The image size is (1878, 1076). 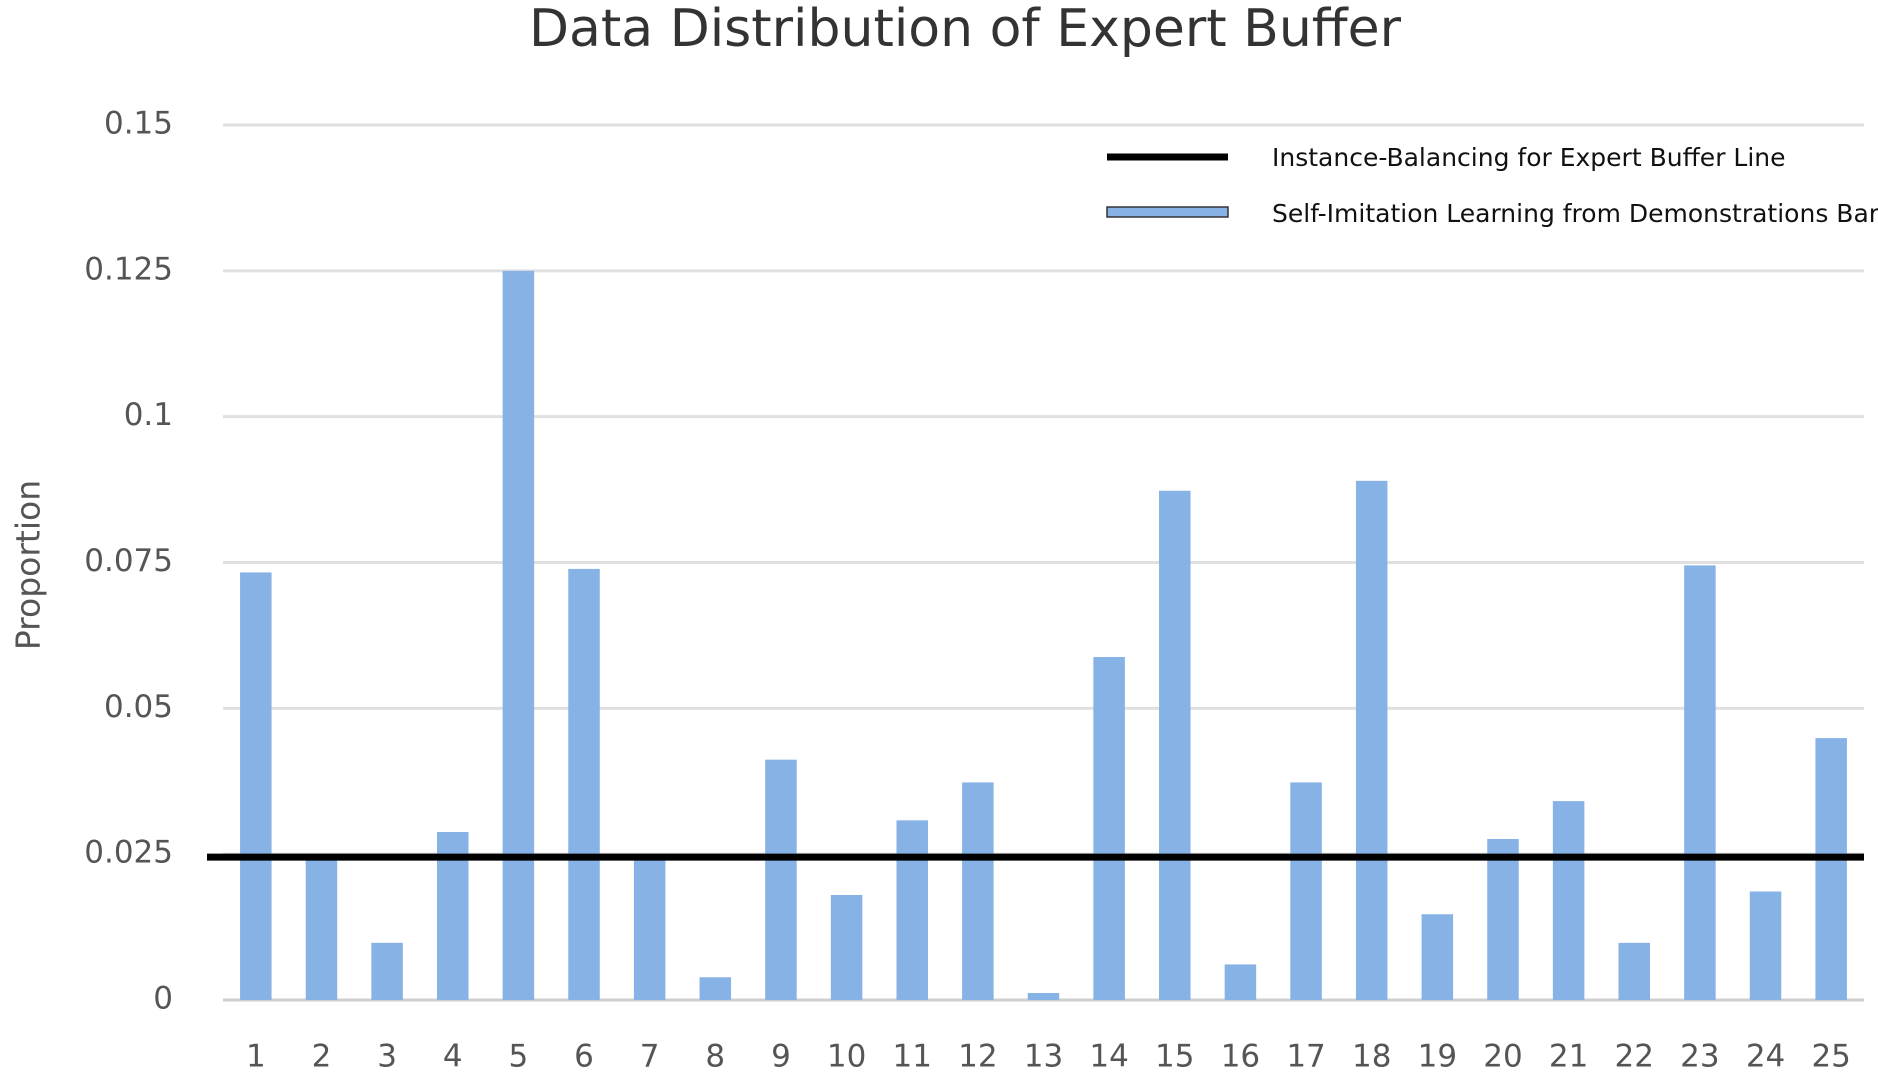 What do you see at coordinates (1568, 1057) in the screenshot?
I see `x-tick-label: 21` at bounding box center [1568, 1057].